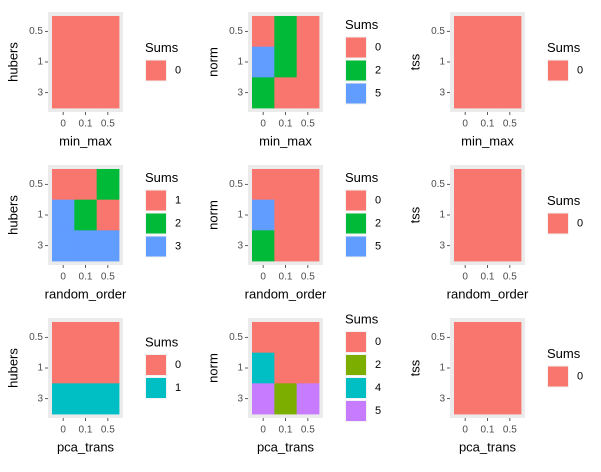 This screenshot has height=472, width=601. I want to click on x-axis-title: pca_trans, so click(488, 446).